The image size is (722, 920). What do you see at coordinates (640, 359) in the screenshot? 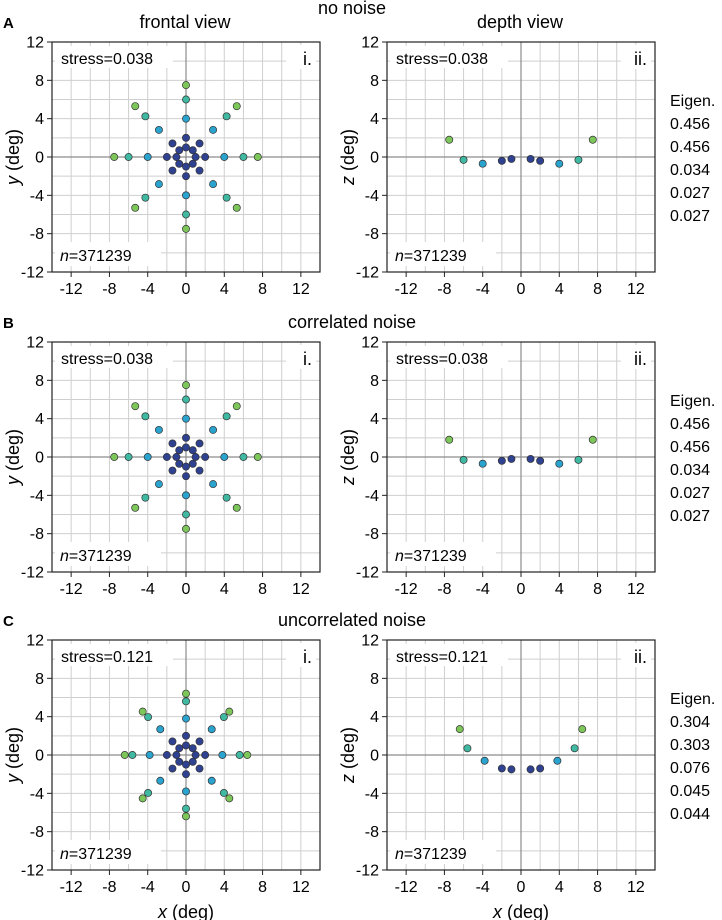
I see `subpanel-label: ii.` at bounding box center [640, 359].